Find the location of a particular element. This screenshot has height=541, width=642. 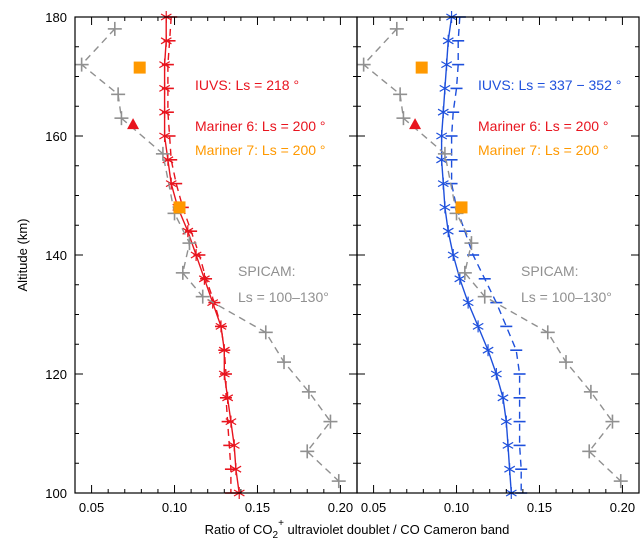

right-series-4-point-1-shape is located at coordinates (461, 207).